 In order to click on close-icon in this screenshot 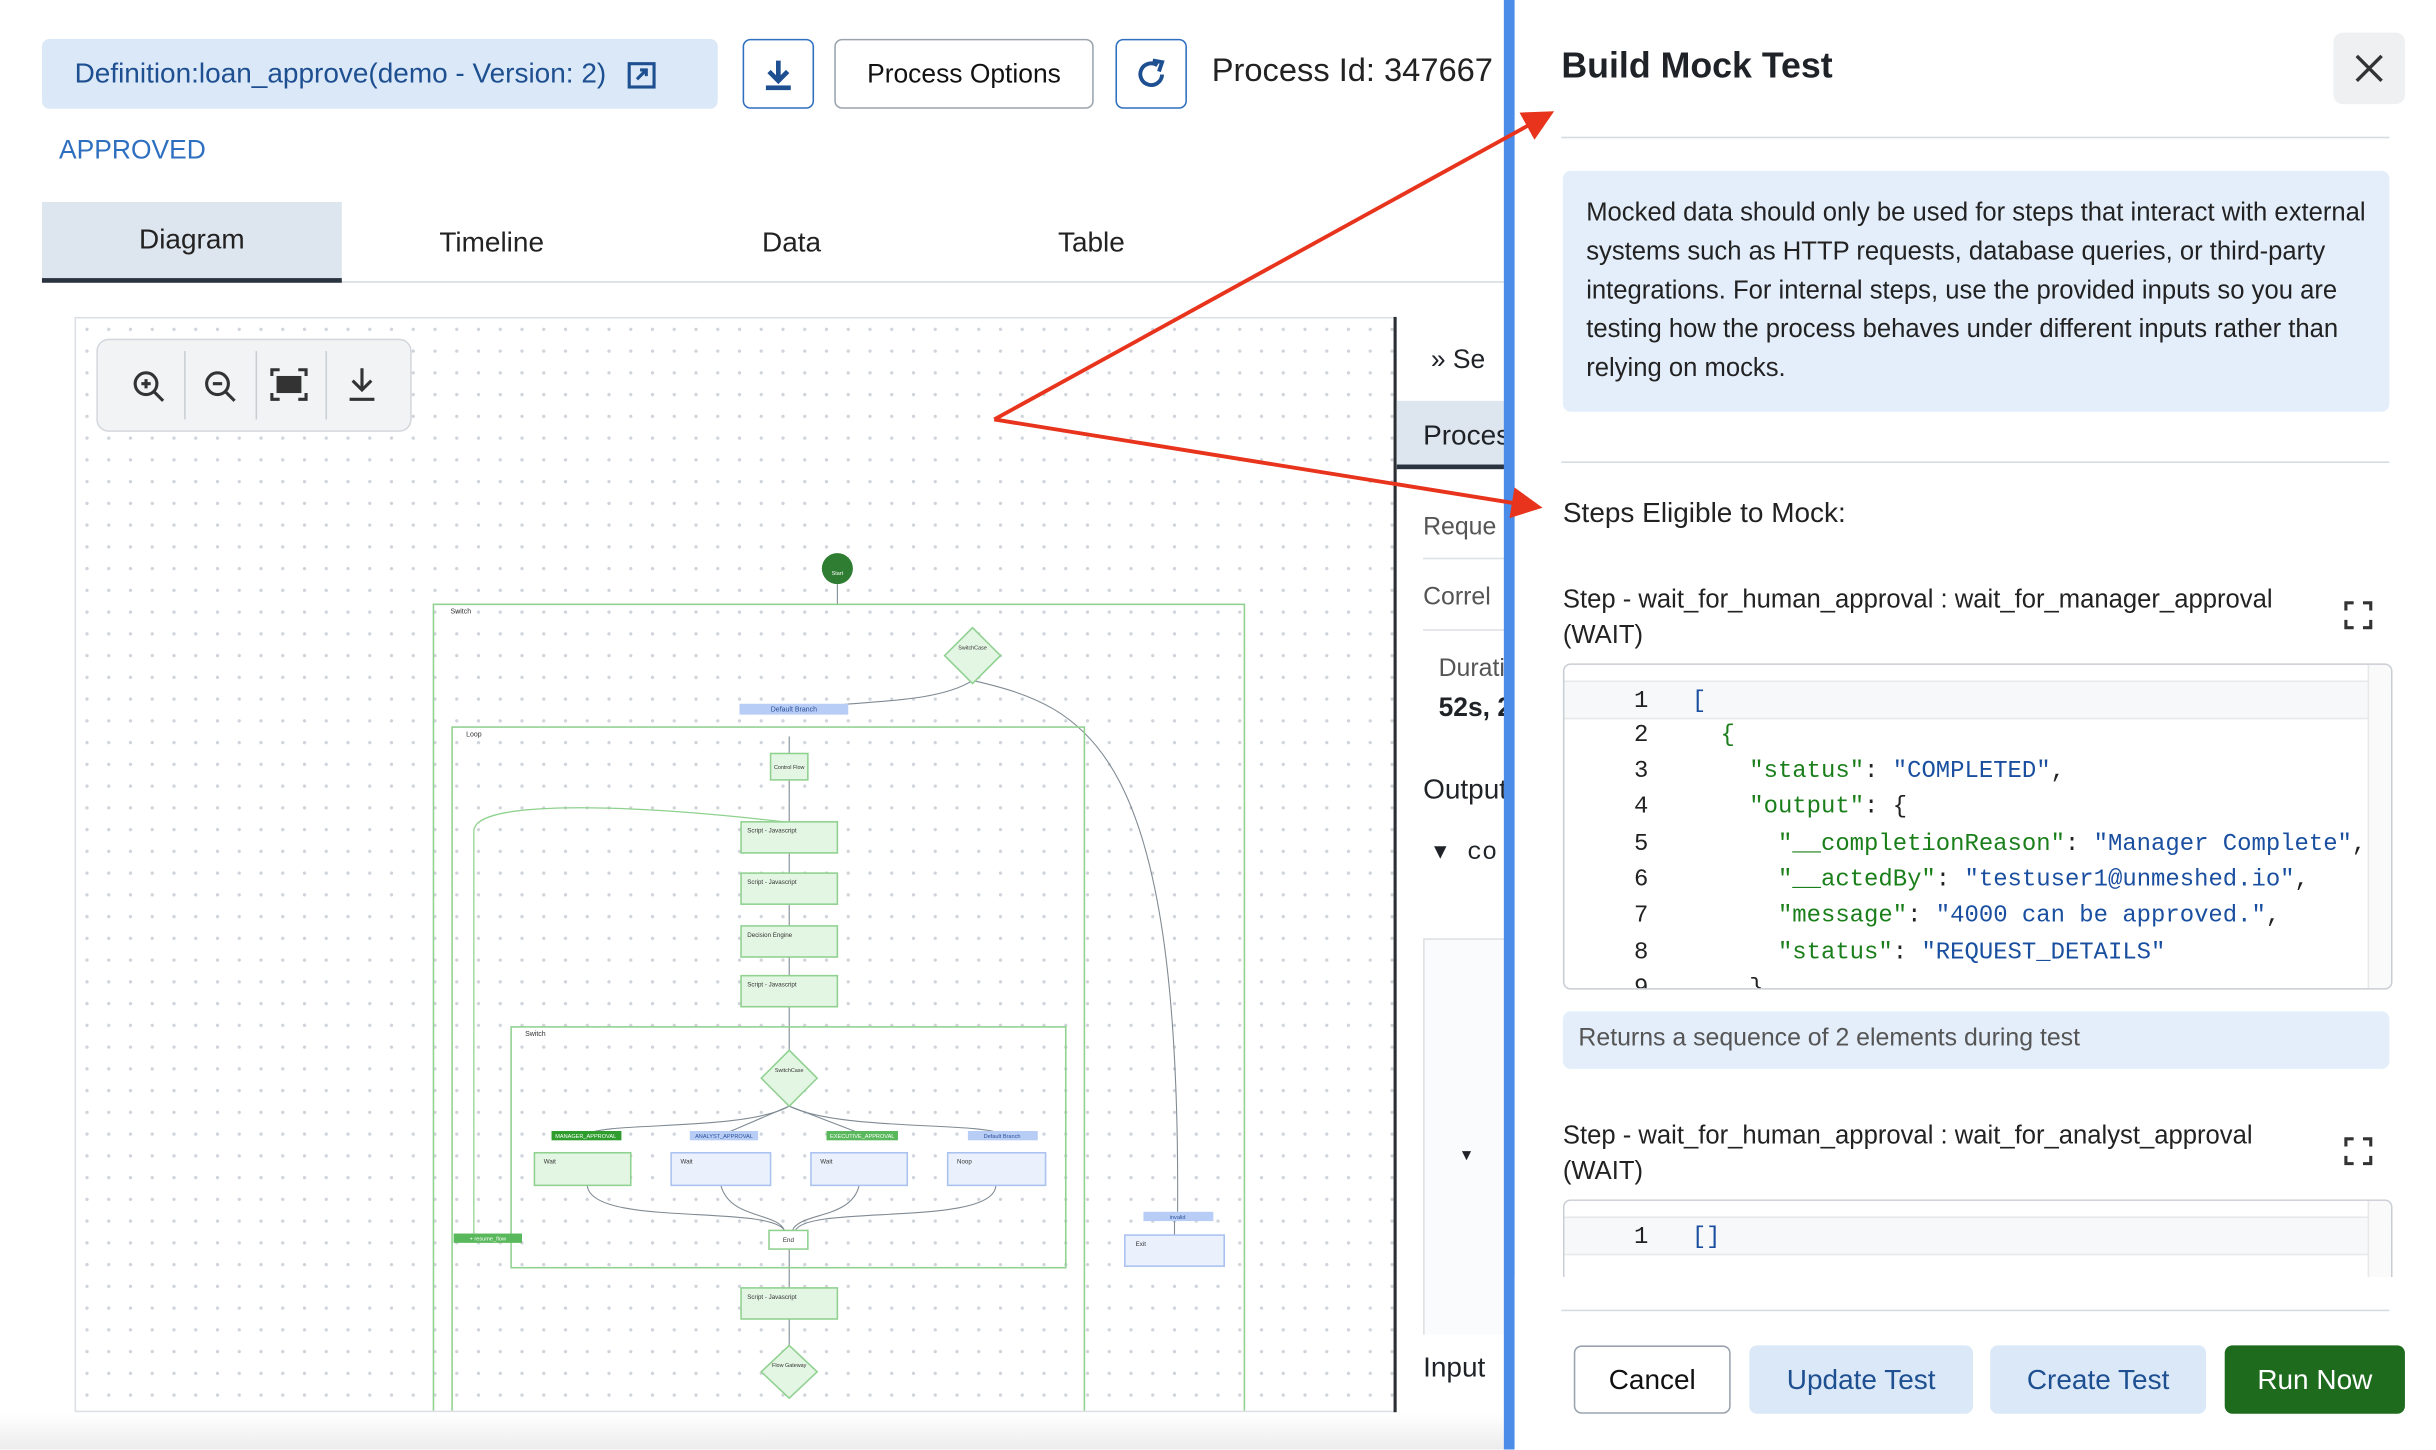, I will do `click(2369, 68)`.